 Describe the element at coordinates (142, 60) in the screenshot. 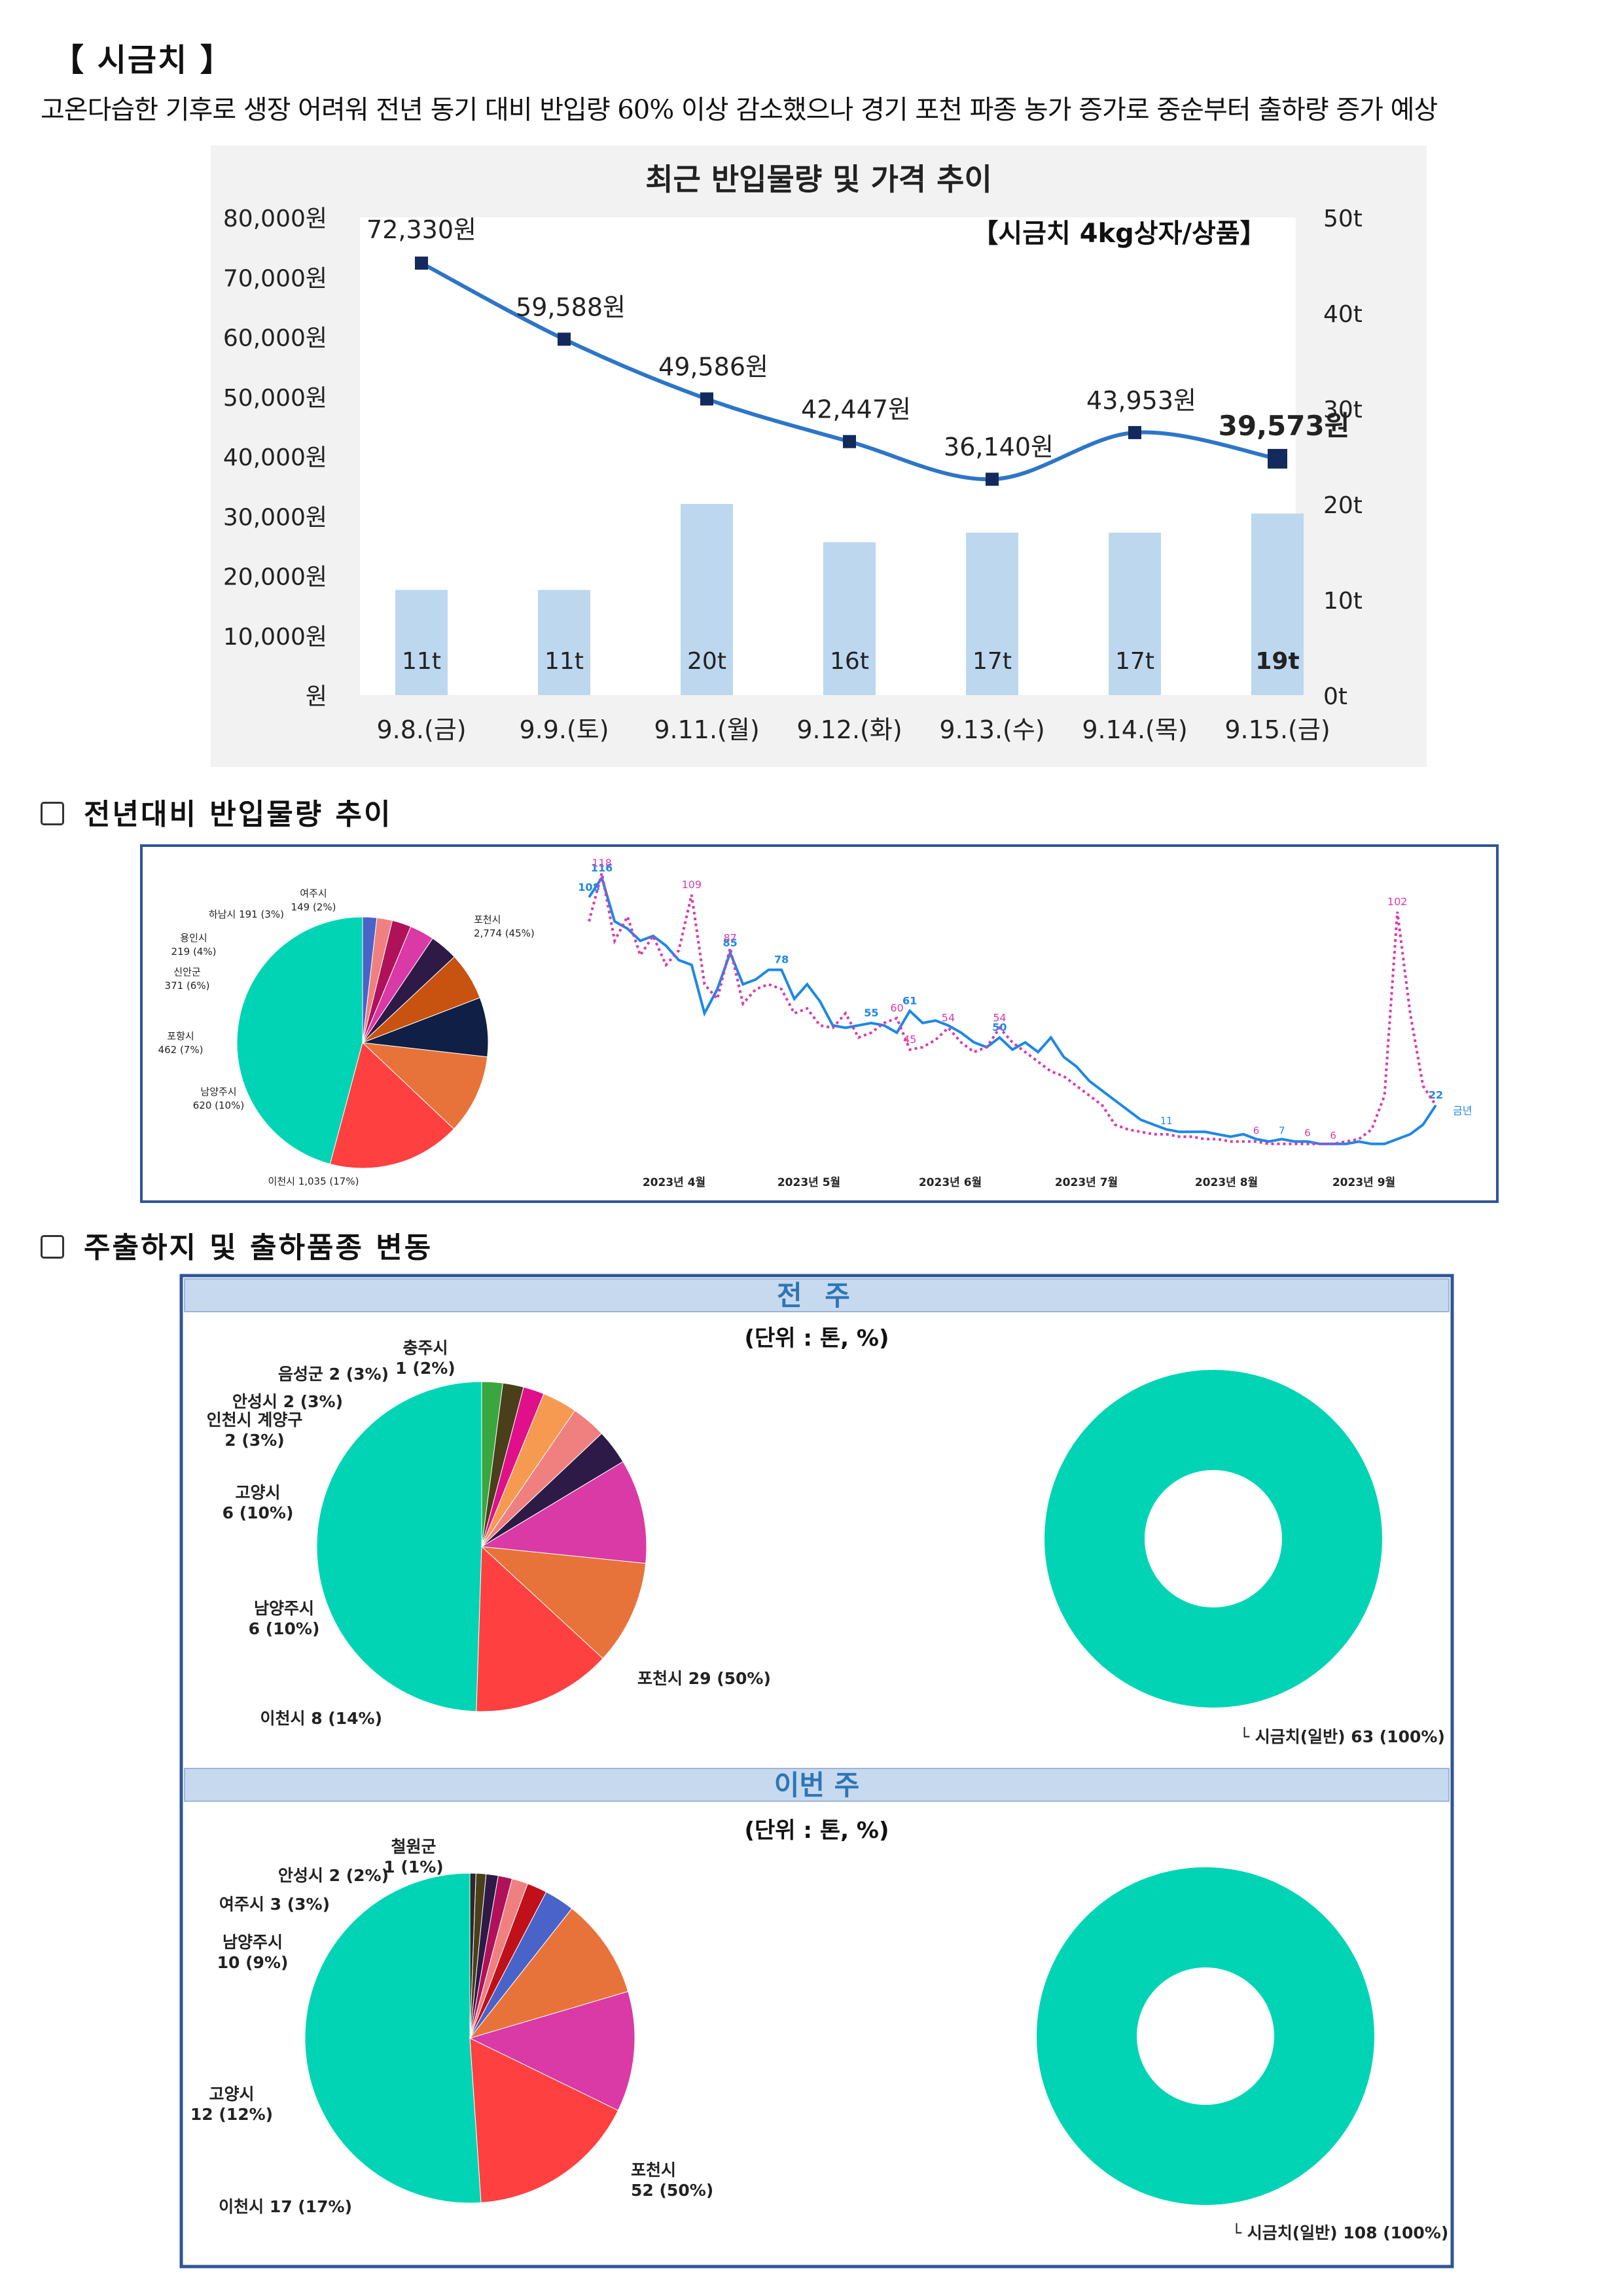

I see `page-title: 【 시금치 】` at that location.